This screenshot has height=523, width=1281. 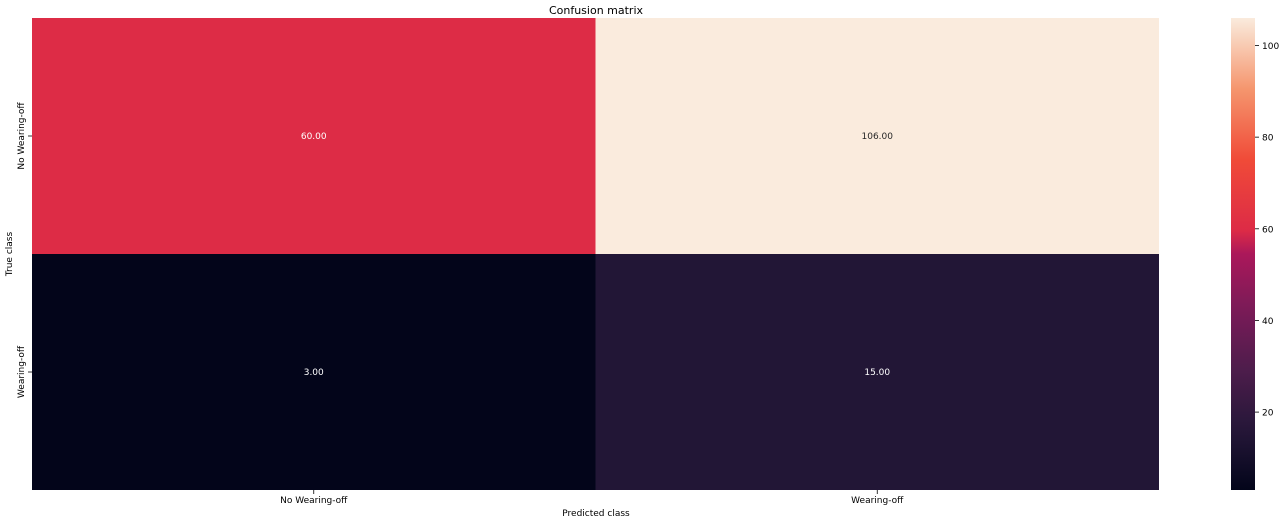 What do you see at coordinates (592, 498) in the screenshot?
I see `x-axis-ticks: No Wearing-off Wearing-off` at bounding box center [592, 498].